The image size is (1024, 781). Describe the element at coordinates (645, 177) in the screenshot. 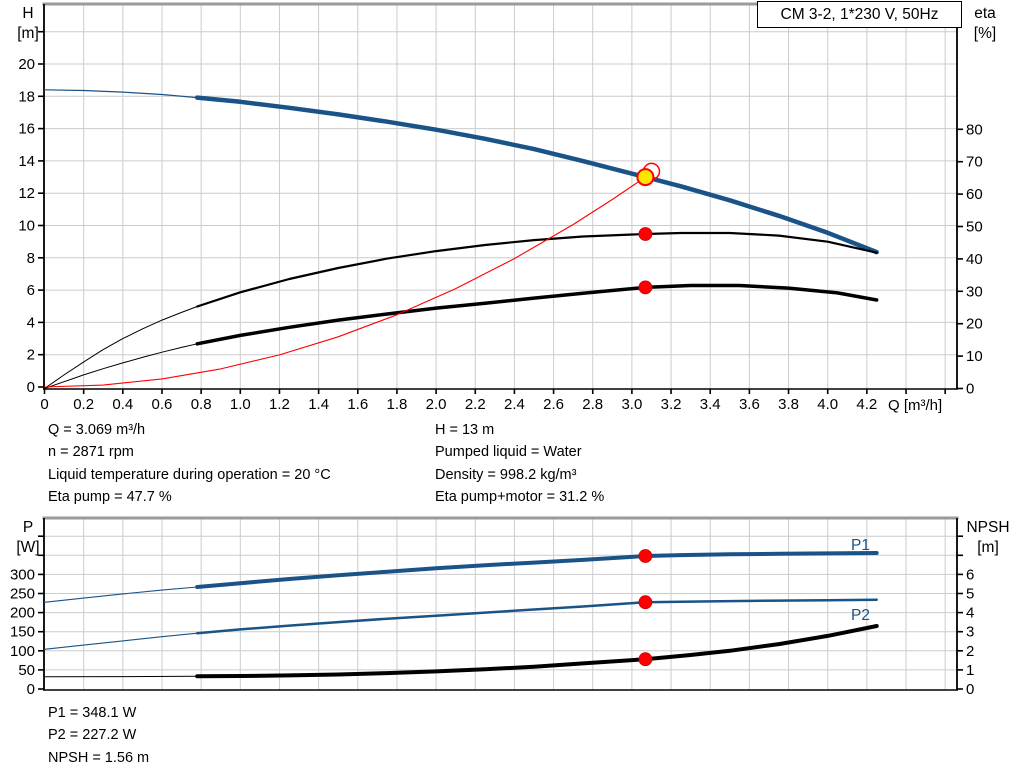

I see `duty-point-marker` at that location.